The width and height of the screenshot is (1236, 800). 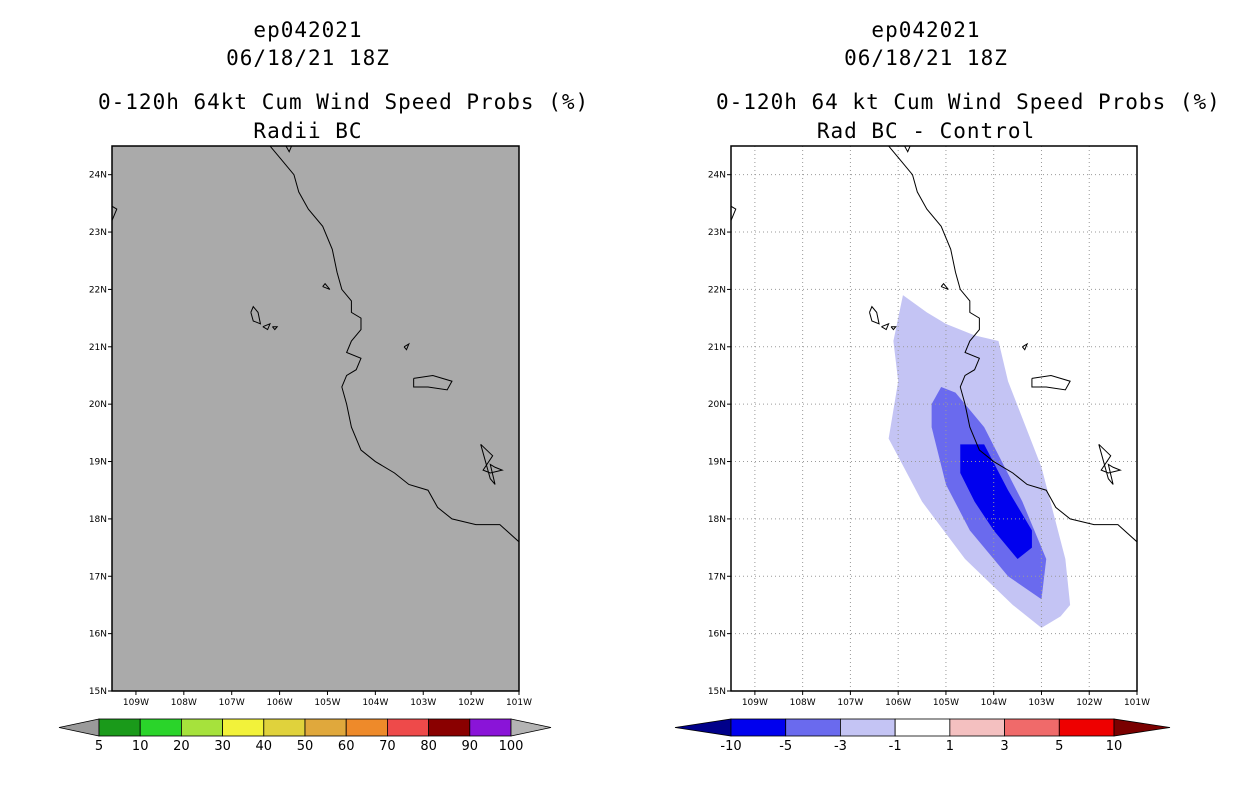 What do you see at coordinates (305, 736) in the screenshot?
I see `left-colorbar: 5 10 20 30 40 50 60 70 80 90 100` at bounding box center [305, 736].